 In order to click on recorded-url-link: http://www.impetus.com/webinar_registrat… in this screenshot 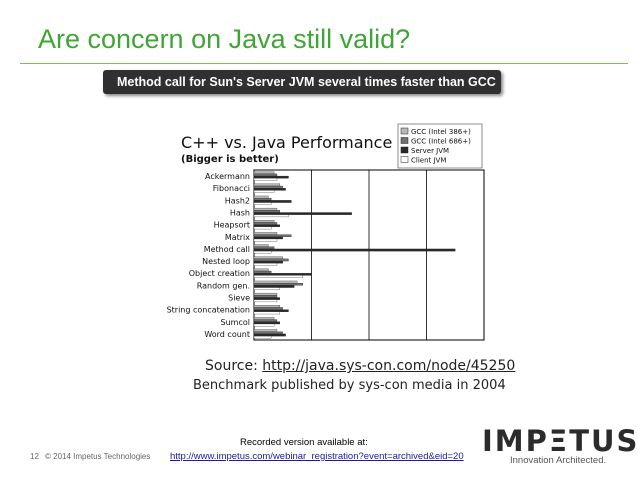, I will do `click(317, 456)`.